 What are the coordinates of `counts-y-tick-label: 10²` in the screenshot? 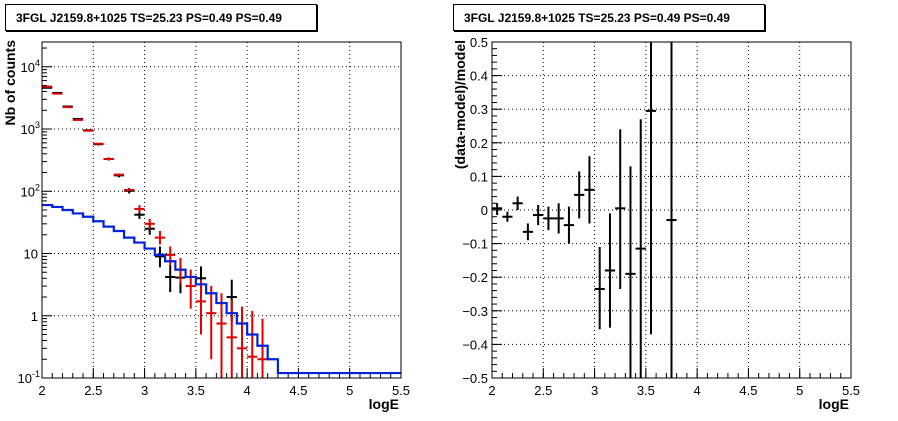 It's located at (30, 190).